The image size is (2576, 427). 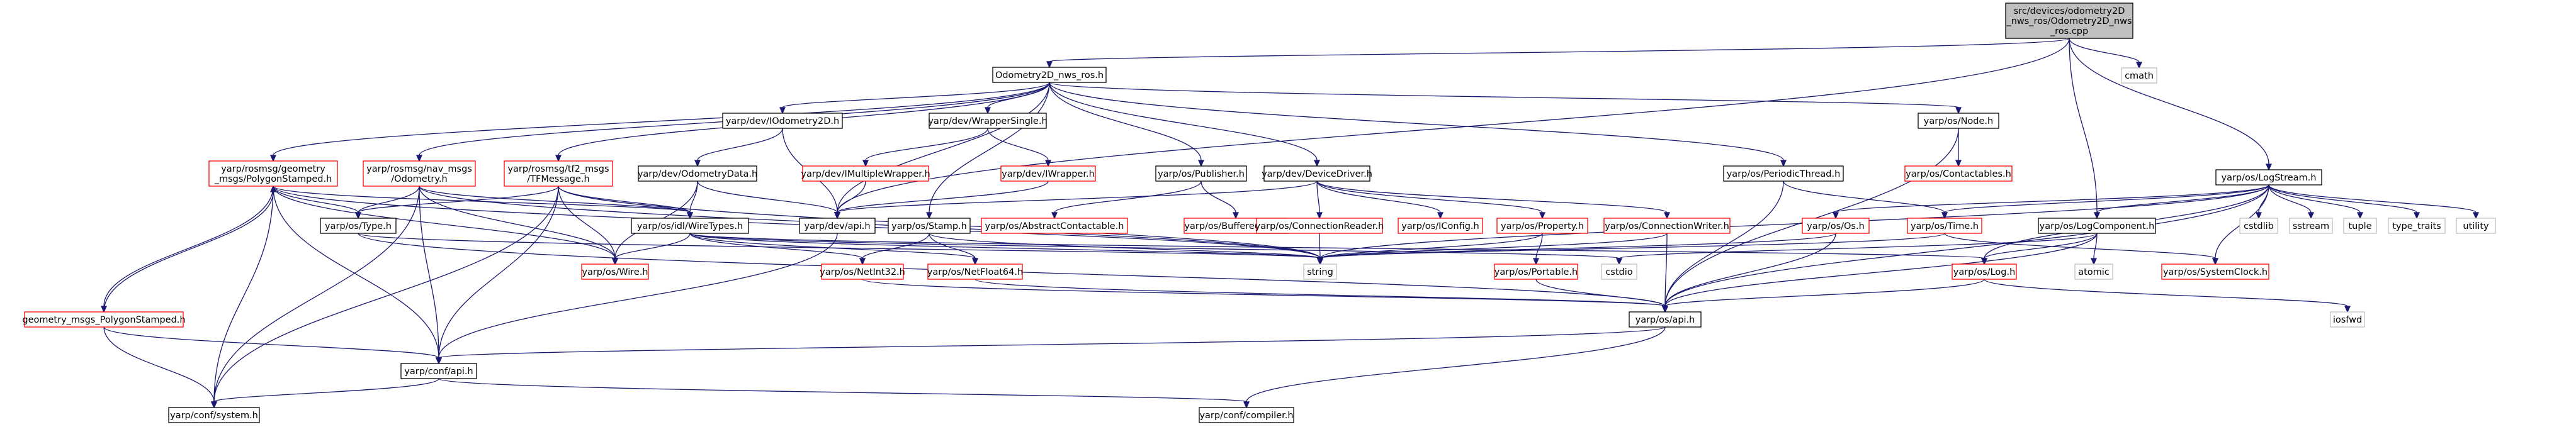 I want to click on node-wire: yarp/os/Wire.h, so click(x=615, y=271).